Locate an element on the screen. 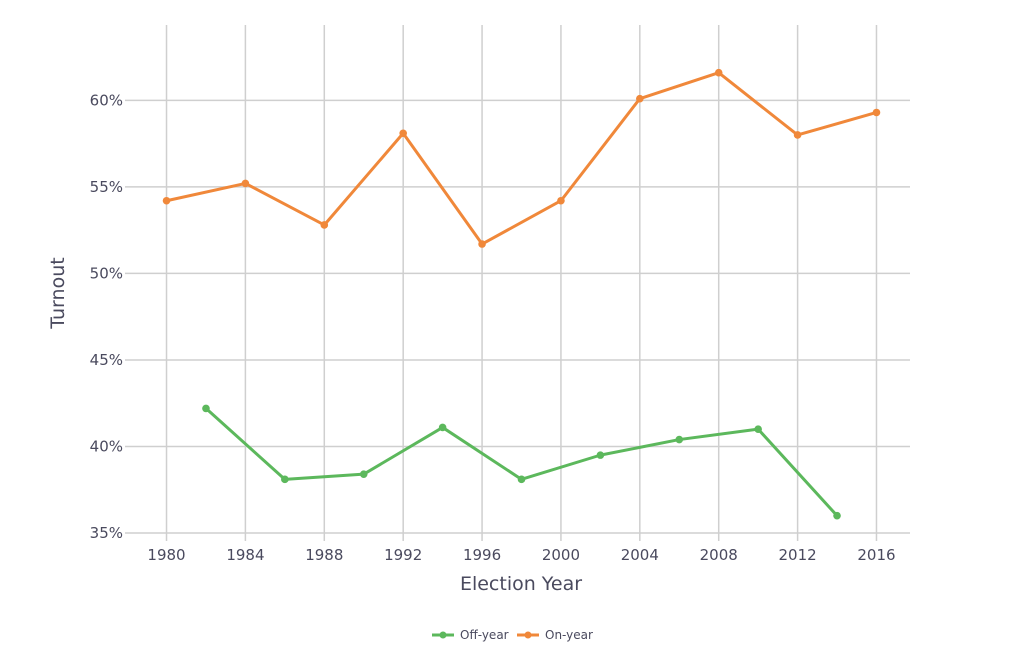 The width and height of the screenshot is (1010, 657). x-tick-label: 1980 is located at coordinates (166, 555).